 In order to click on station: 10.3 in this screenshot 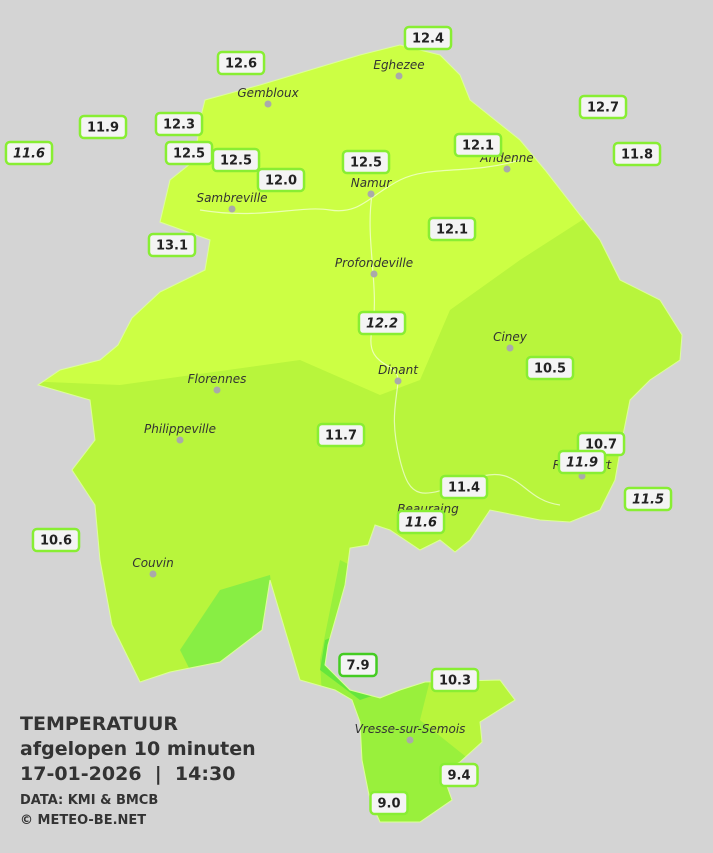, I will do `click(455, 680)`.